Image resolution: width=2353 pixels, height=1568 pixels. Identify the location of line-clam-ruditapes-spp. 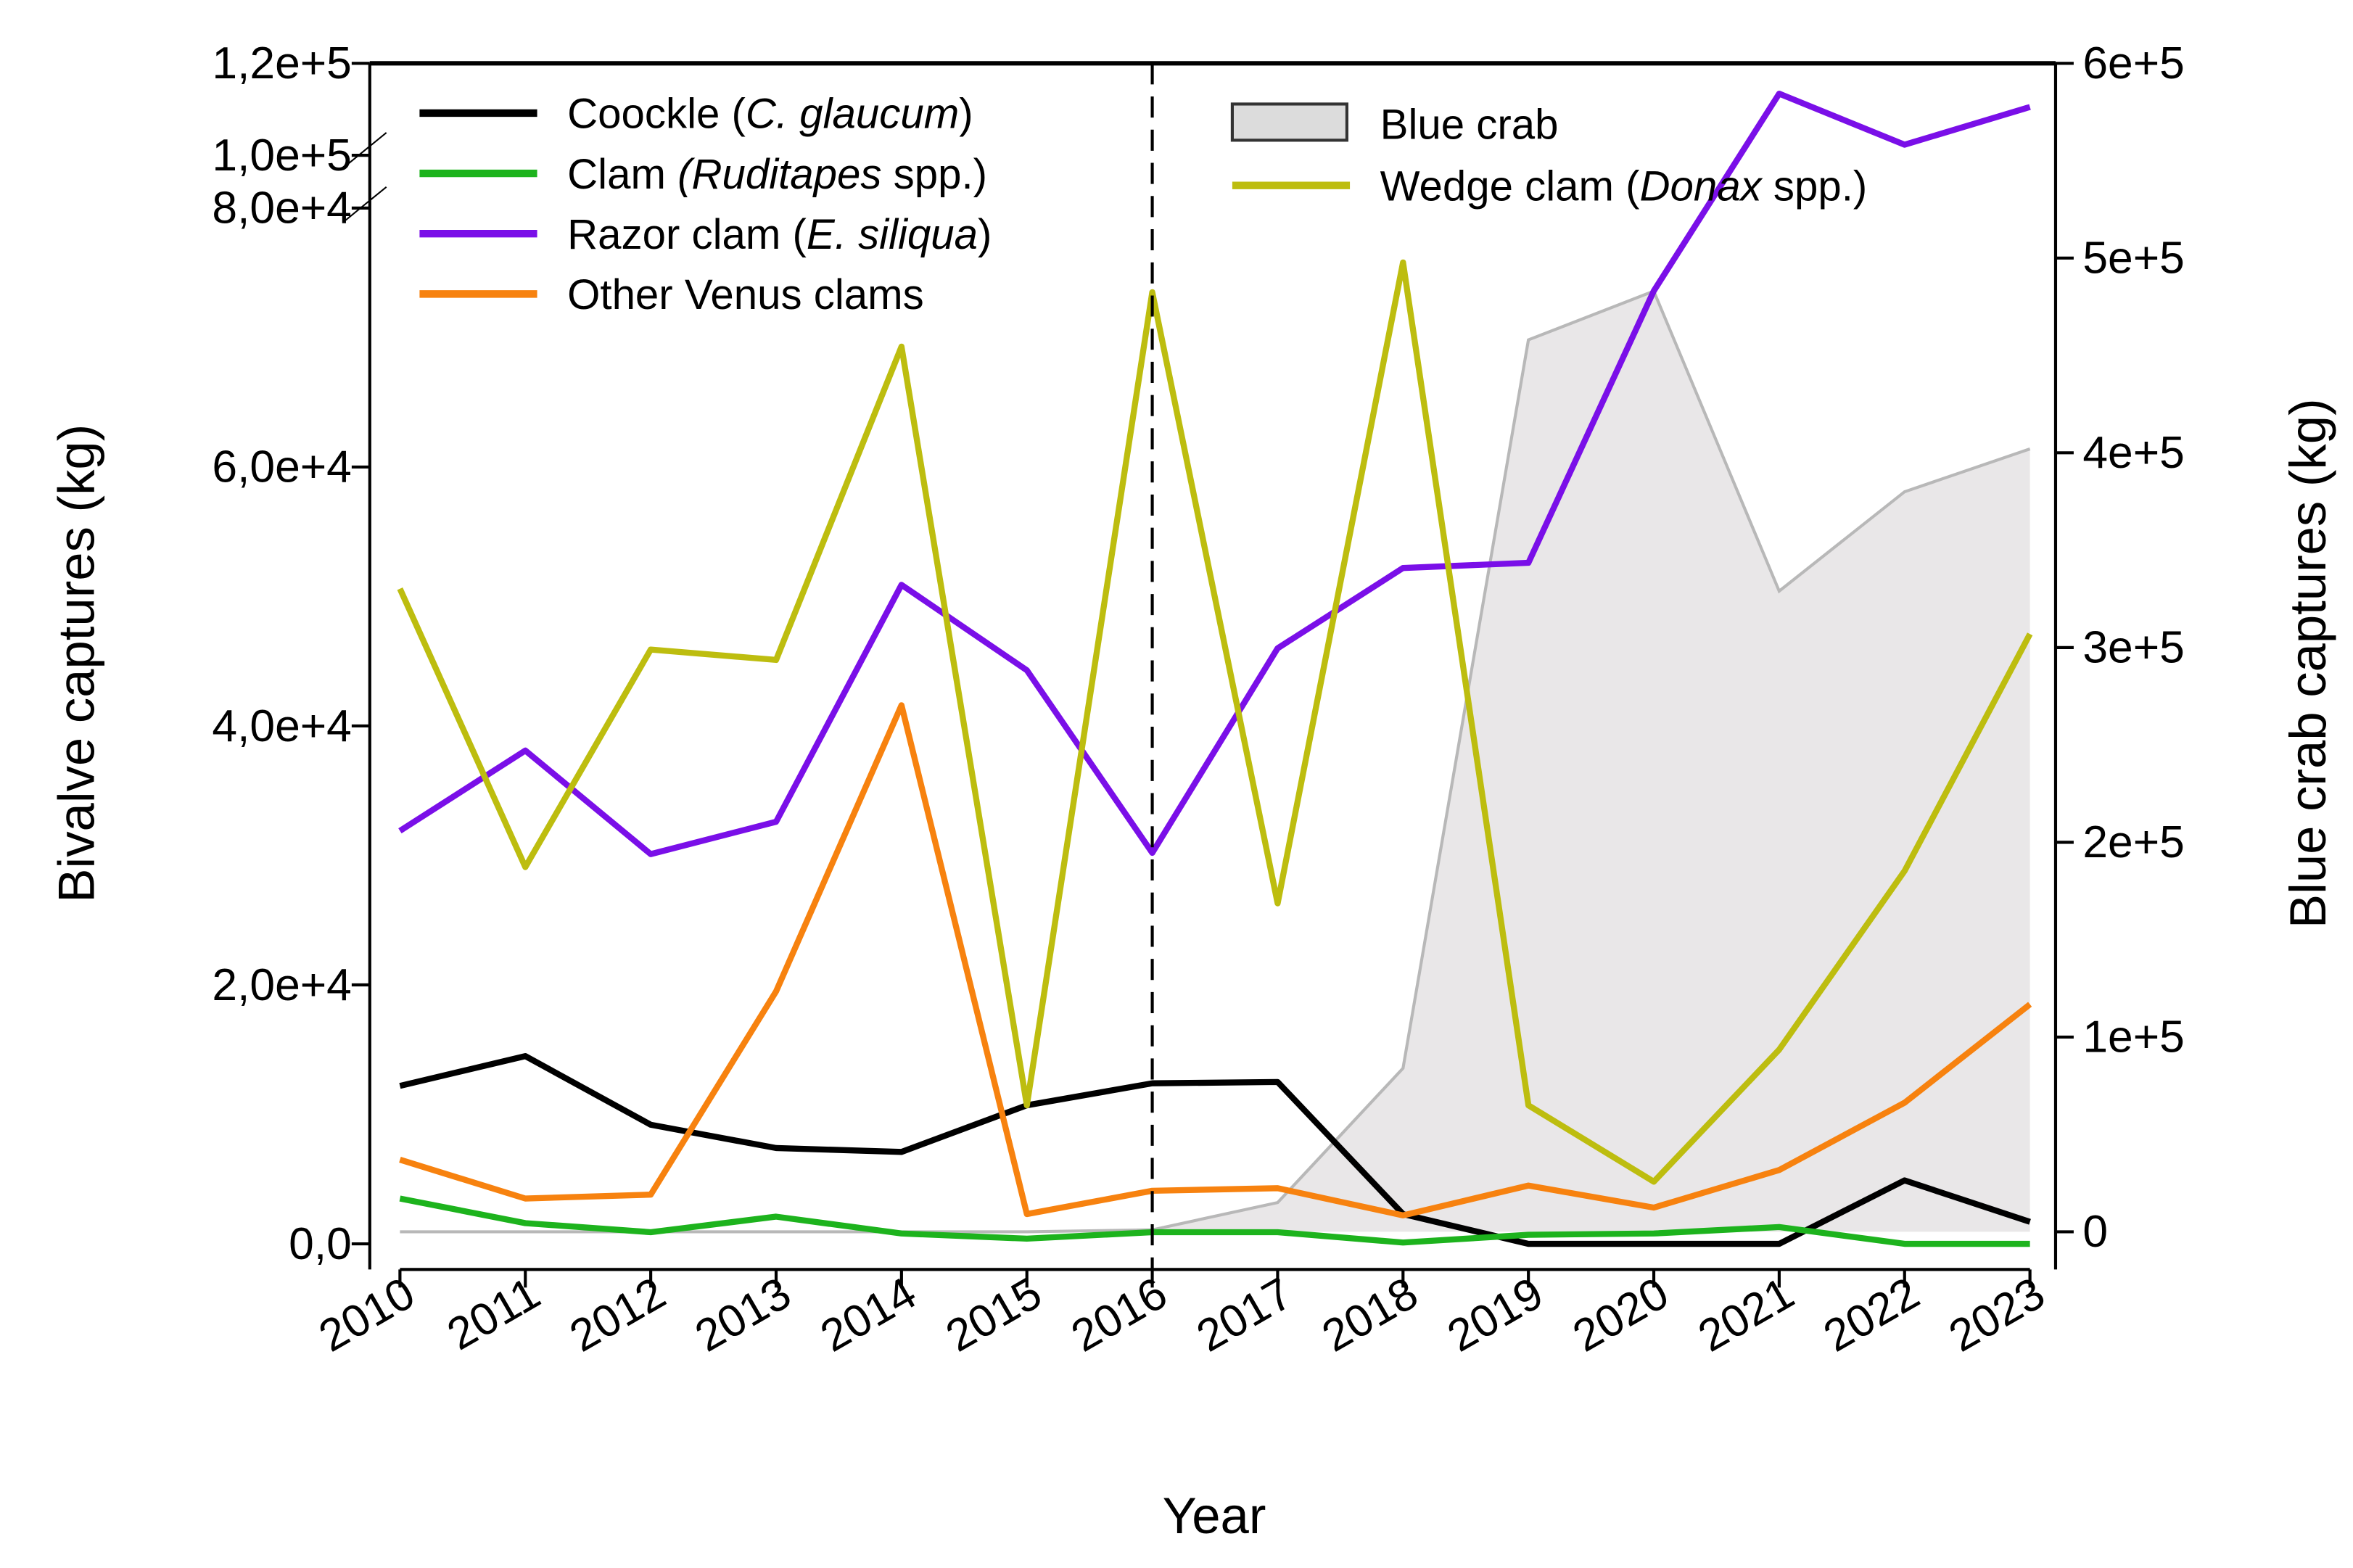
(1214, 1221).